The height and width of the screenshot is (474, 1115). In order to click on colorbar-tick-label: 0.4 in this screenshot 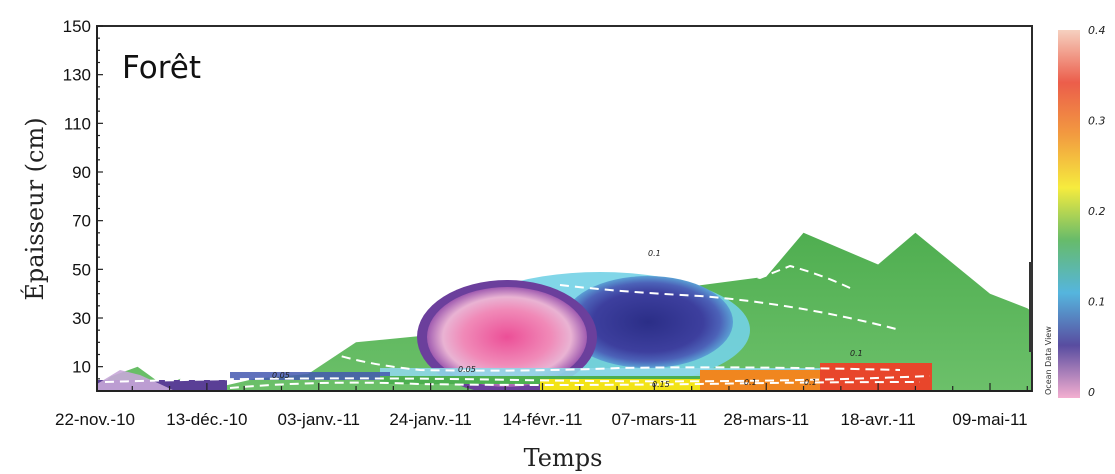, I will do `click(1097, 30)`.